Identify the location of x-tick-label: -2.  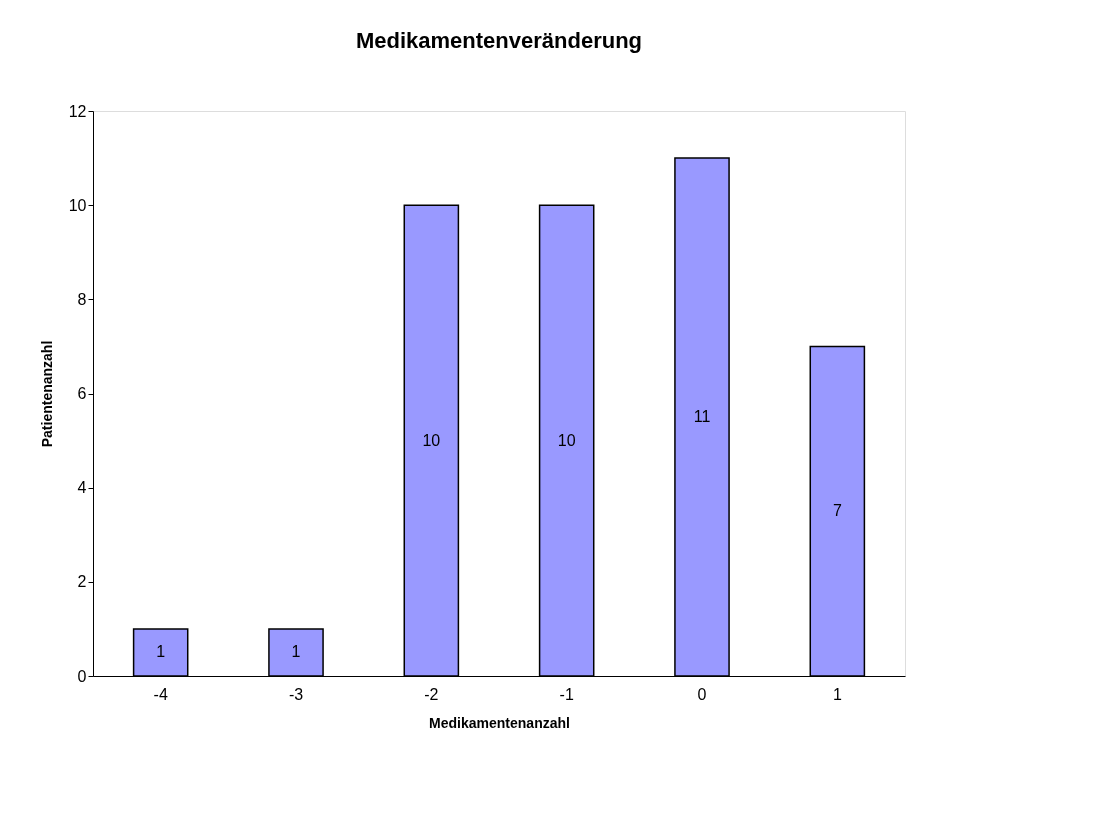
(431, 694).